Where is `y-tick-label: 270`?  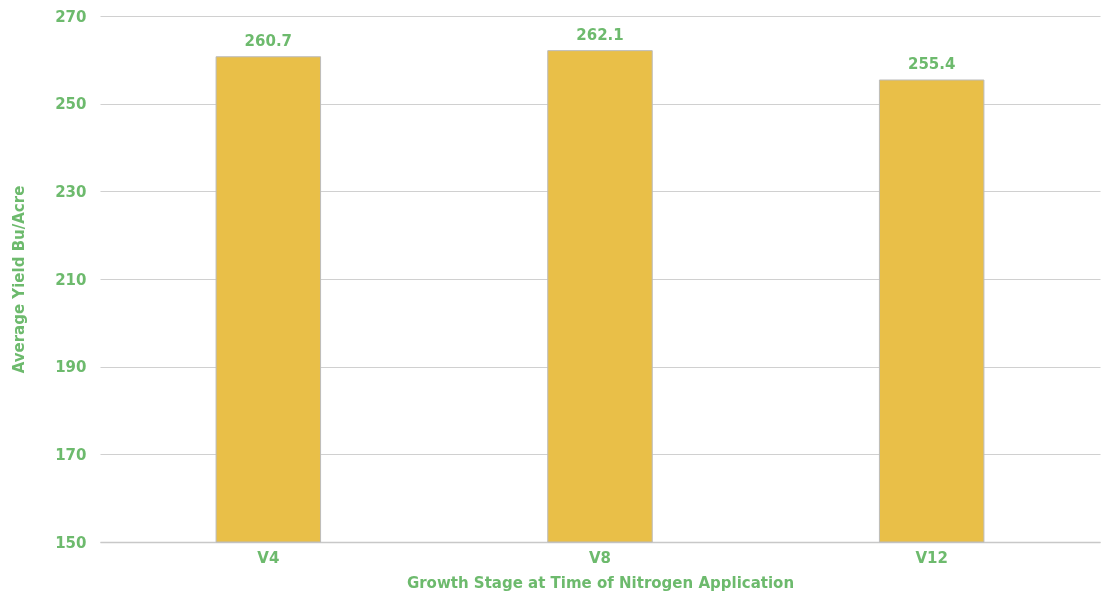
y-tick-label: 270 is located at coordinates (71, 16).